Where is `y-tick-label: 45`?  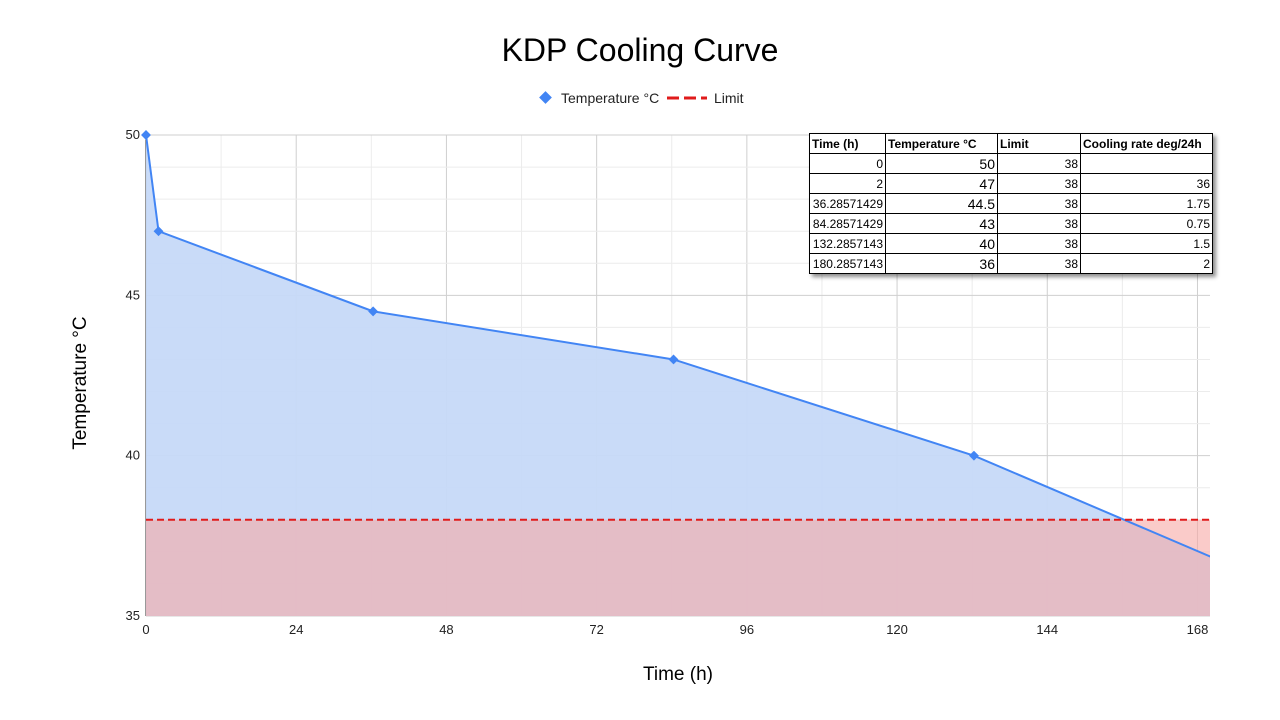 y-tick-label: 45 is located at coordinates (133, 294).